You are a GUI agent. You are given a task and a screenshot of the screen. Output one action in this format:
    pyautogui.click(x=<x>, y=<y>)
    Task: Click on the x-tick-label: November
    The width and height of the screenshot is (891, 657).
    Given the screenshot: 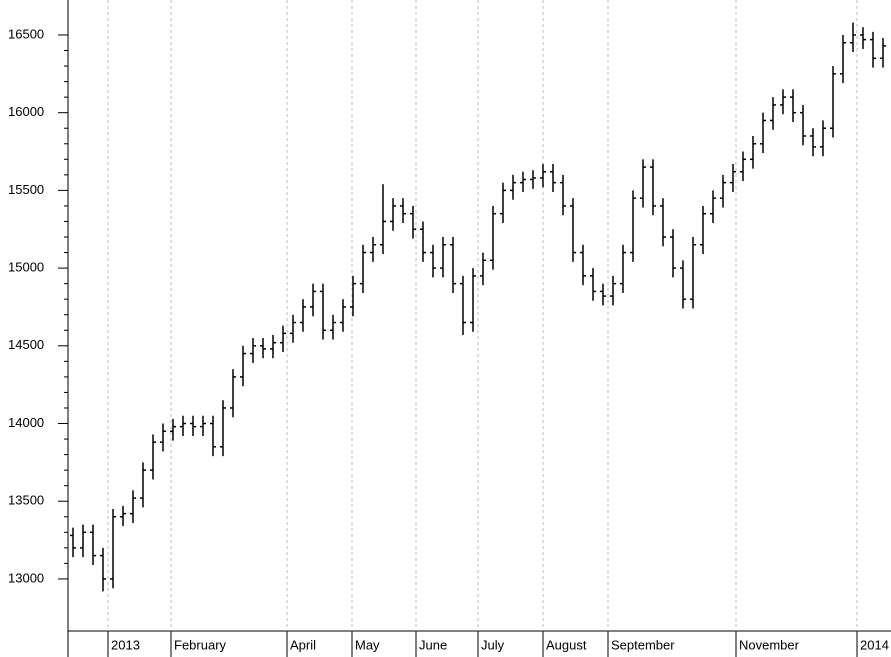 What is the action you would take?
    pyautogui.click(x=769, y=644)
    